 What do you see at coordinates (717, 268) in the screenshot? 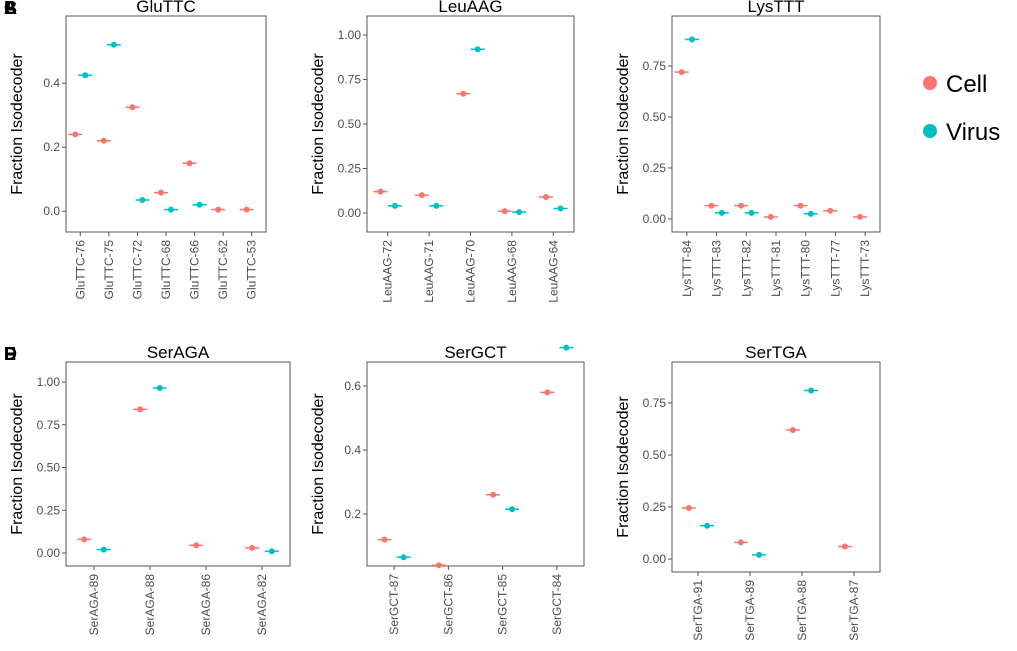
I see `x-tick-label: LysTTT-83` at bounding box center [717, 268].